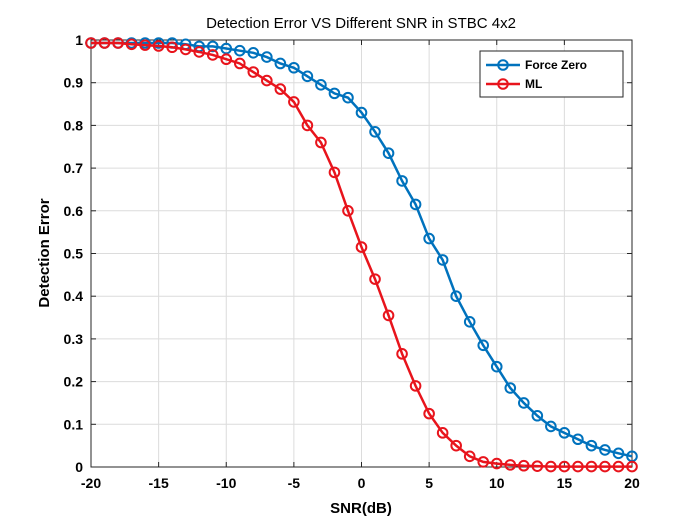  I want to click on y-tick-label: 0.4, so click(74, 296).